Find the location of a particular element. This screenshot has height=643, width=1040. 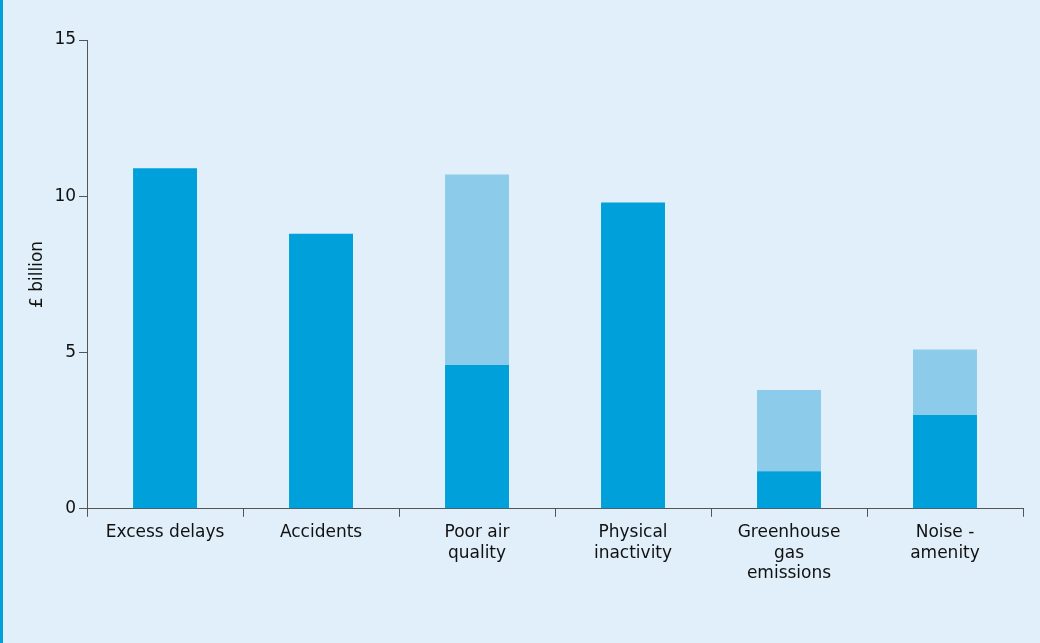

x-tick-label: Poor air quality is located at coordinates (477, 541).